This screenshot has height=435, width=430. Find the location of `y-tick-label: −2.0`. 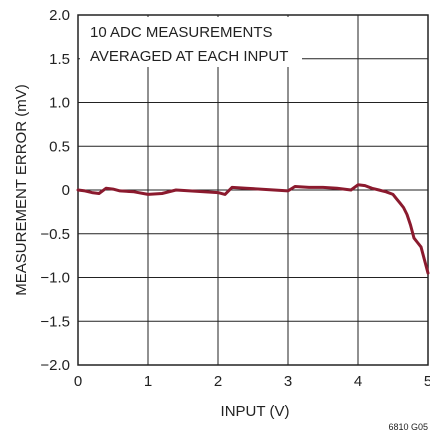

y-tick-label: −2.0 is located at coordinates (55, 365).